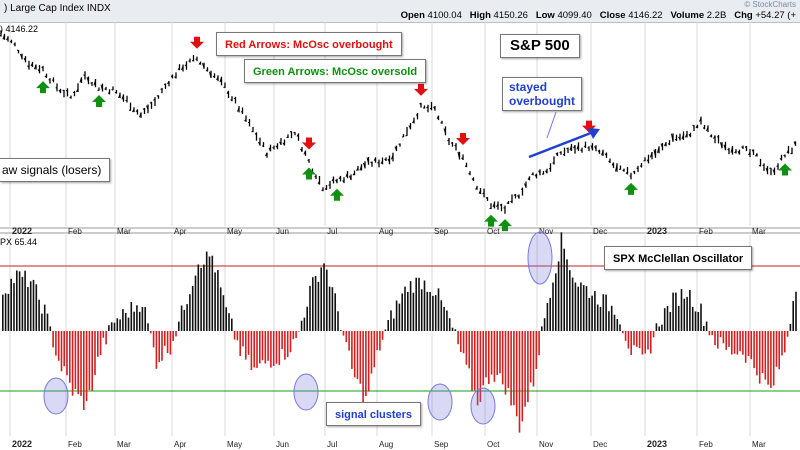 This screenshot has height=450, width=800. What do you see at coordinates (180, 231) in the screenshot?
I see `price-x-tick-label: Apr` at bounding box center [180, 231].